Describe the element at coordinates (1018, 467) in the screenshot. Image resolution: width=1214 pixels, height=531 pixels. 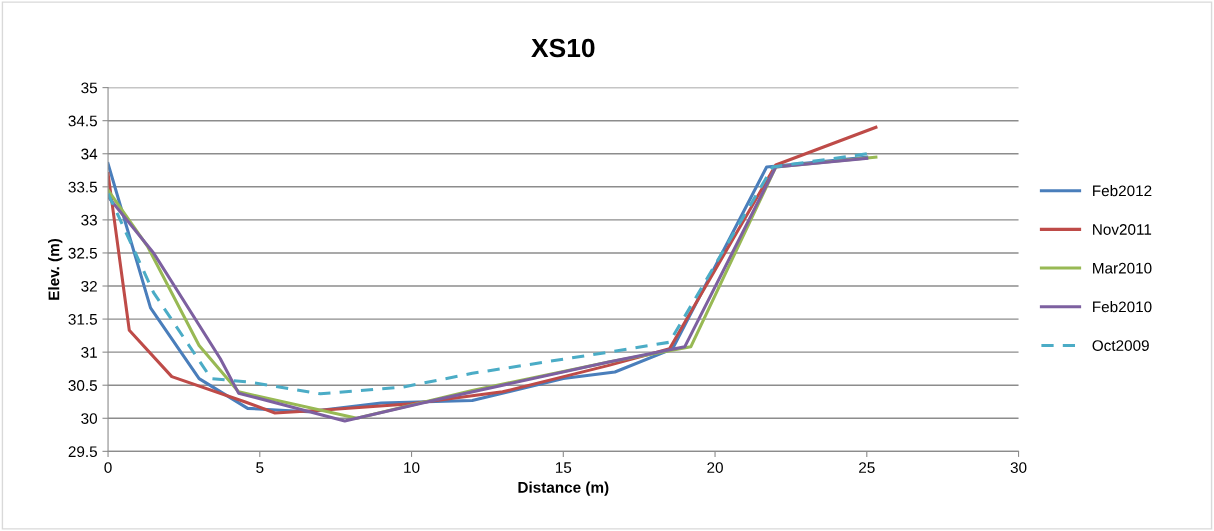
I see `x-tick-label: 30` at that location.